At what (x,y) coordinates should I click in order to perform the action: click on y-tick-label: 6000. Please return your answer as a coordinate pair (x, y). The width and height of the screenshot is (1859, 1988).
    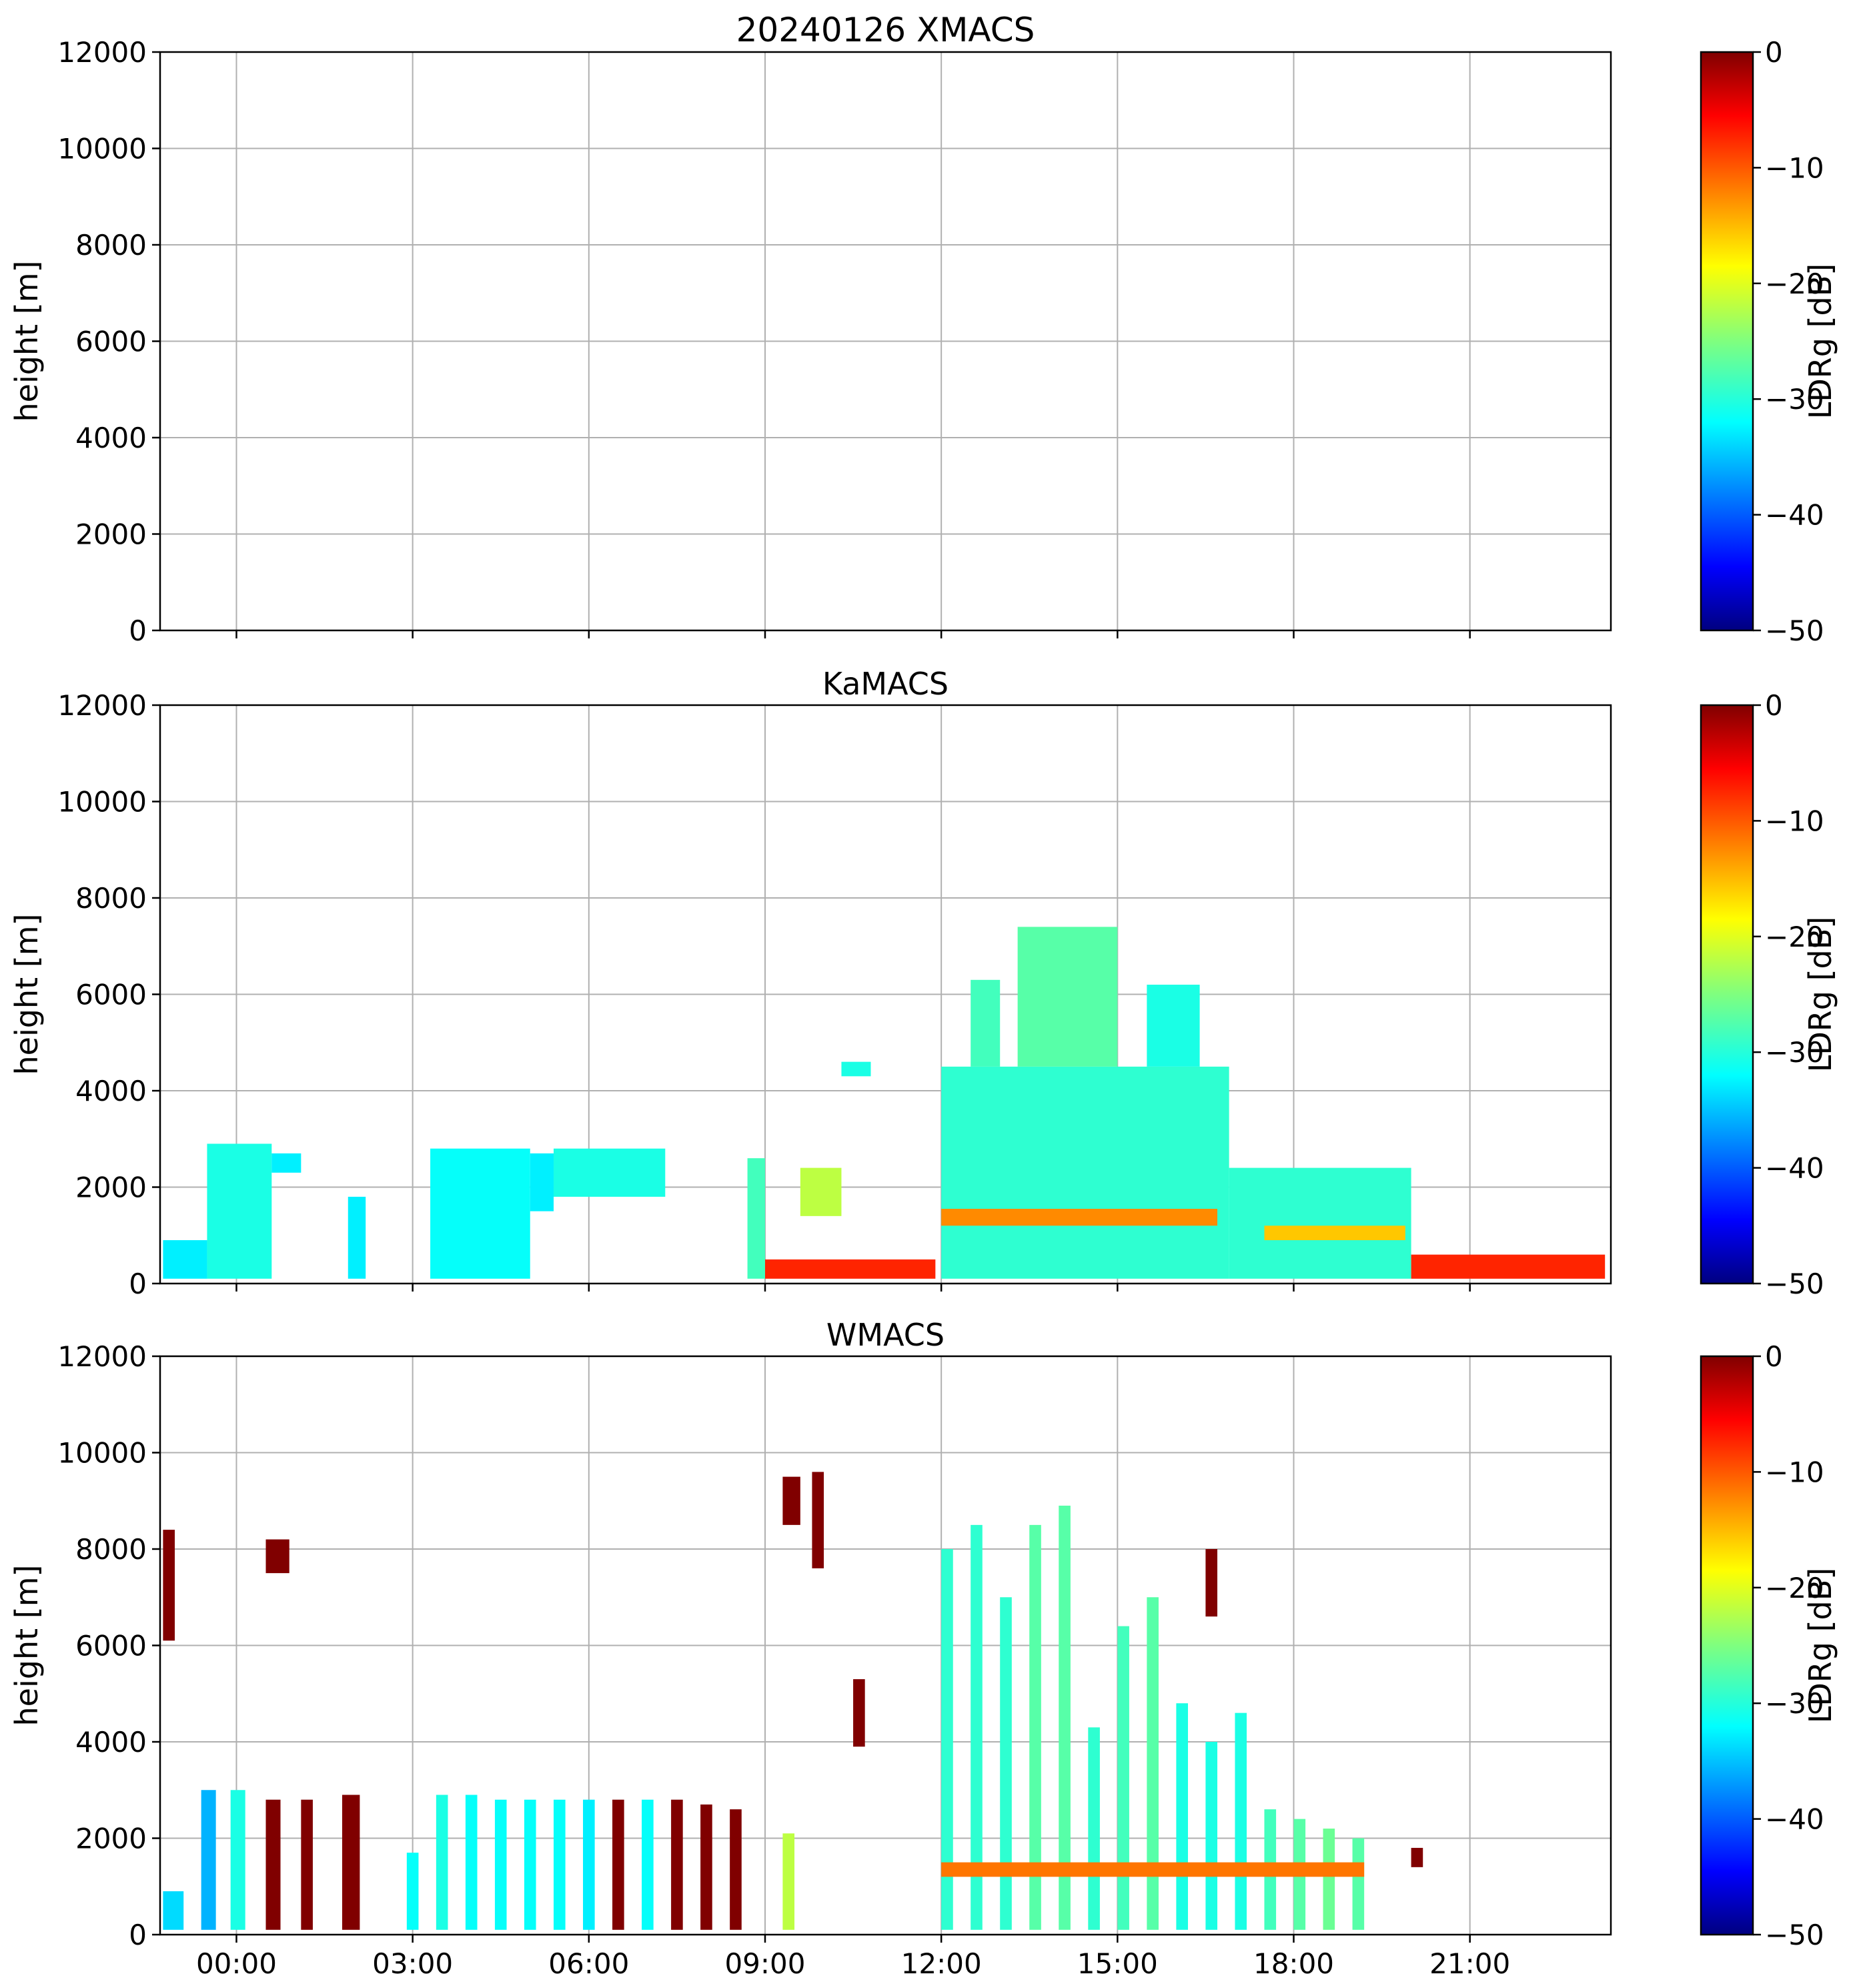
    Looking at the image, I should click on (111, 342).